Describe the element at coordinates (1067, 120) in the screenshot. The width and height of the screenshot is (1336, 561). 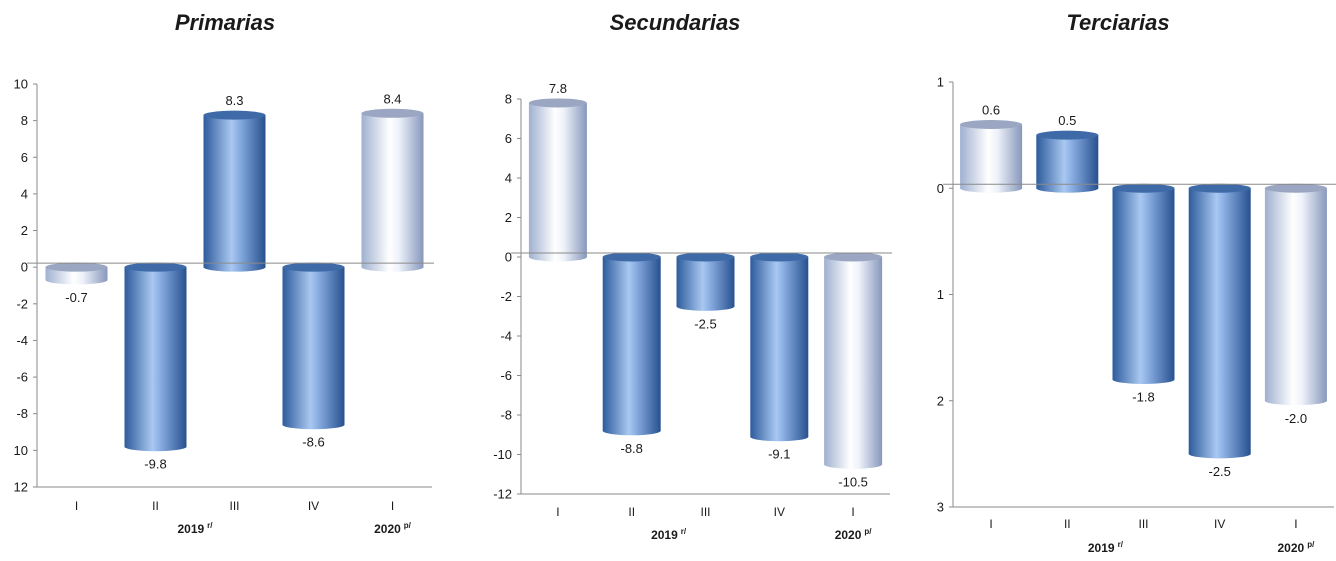
I see `data-label: 0.5` at that location.